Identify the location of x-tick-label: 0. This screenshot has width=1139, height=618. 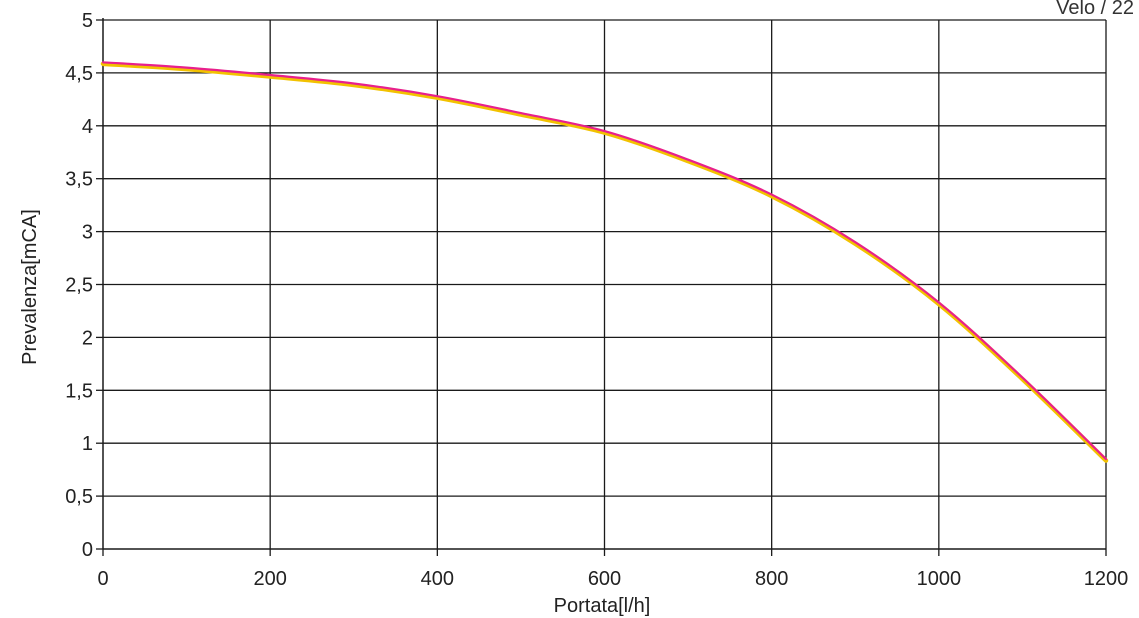
(102, 579).